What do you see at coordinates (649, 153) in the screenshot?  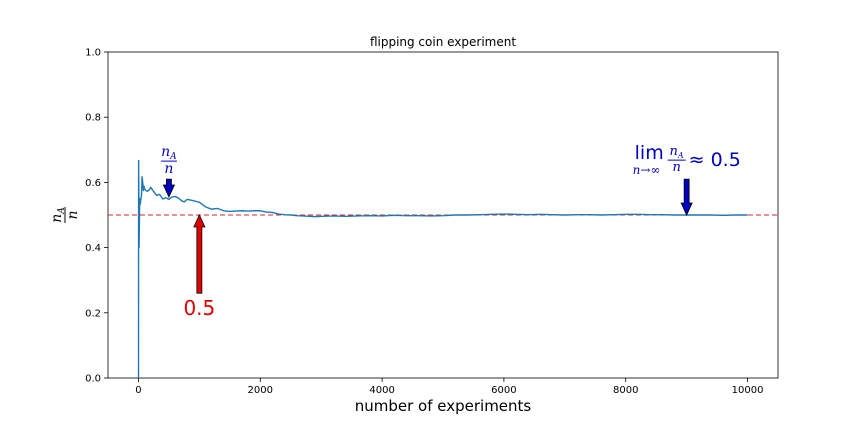 I see `limit-lim: lim` at bounding box center [649, 153].